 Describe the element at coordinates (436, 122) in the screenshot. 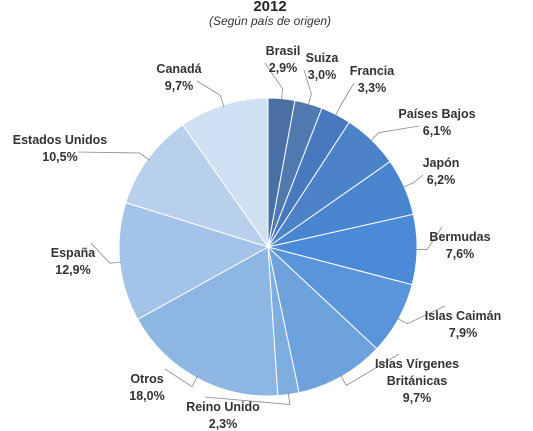

I see `slice-label-paises-bajos: Países Bajos 6,1%` at that location.